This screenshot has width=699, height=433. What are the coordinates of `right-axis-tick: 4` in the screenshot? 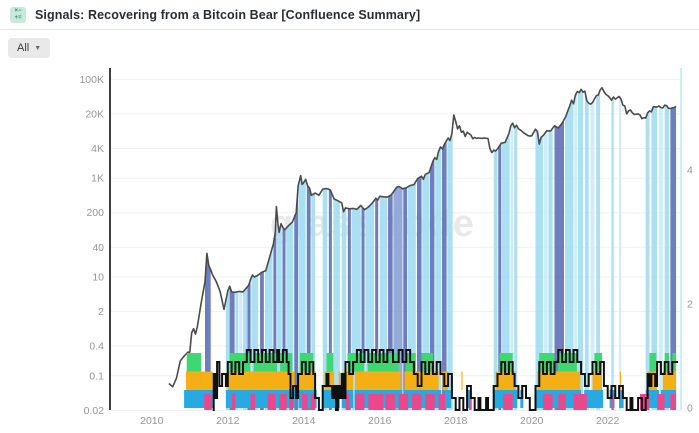 It's located at (690, 171).